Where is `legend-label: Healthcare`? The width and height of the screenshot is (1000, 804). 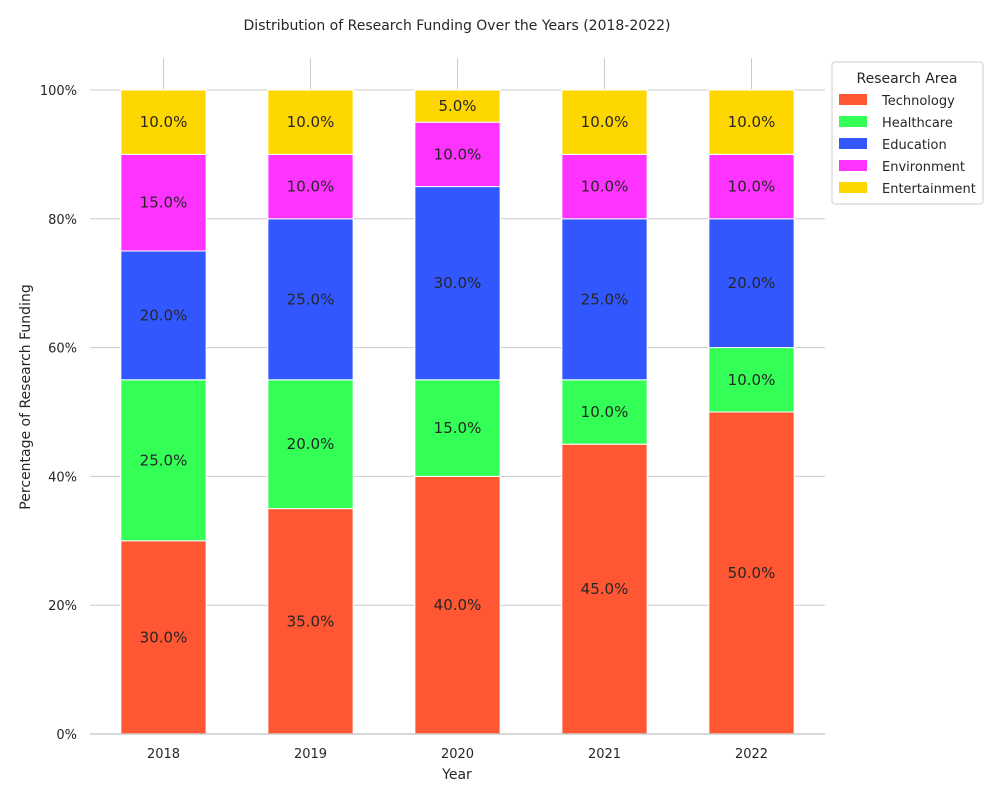
legend-label: Healthcare is located at coordinates (917, 123).